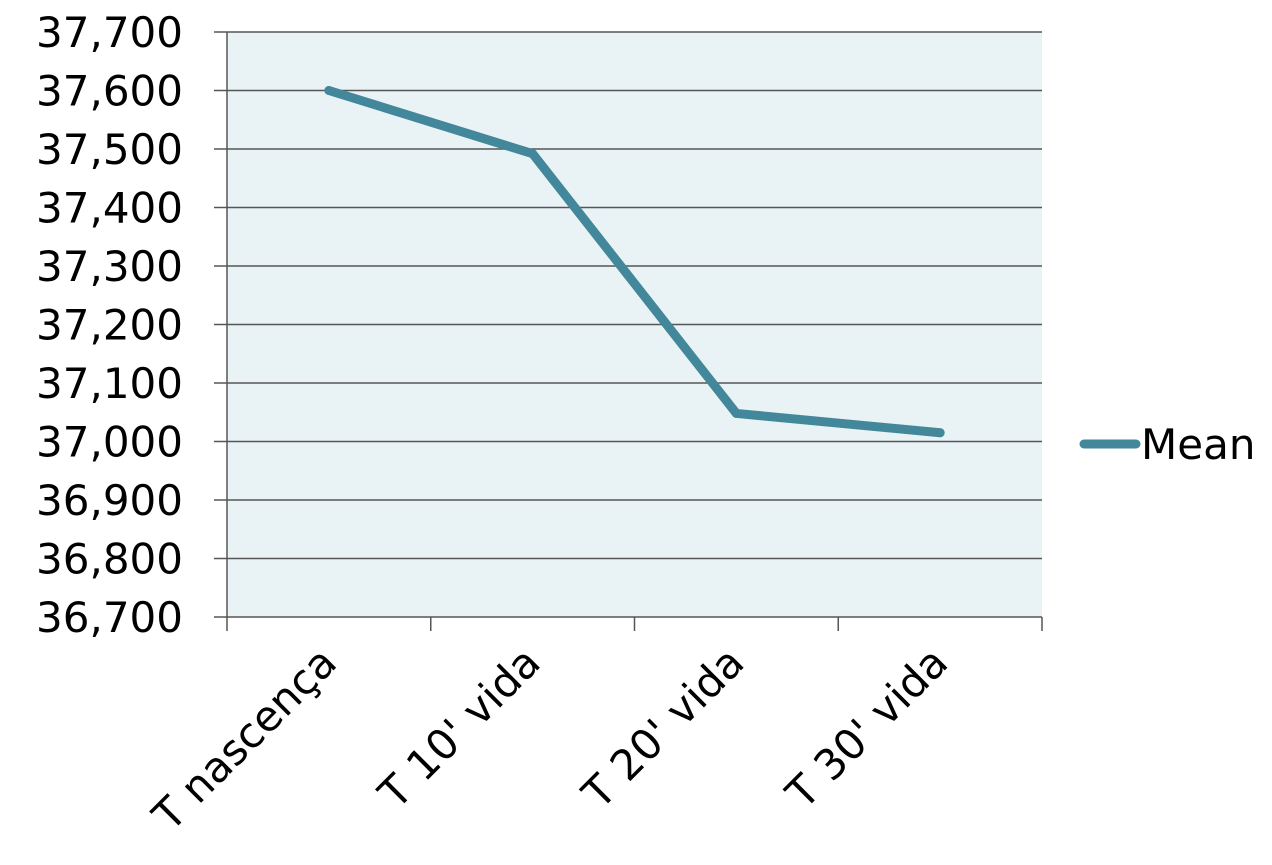  Describe the element at coordinates (244, 738) in the screenshot. I see `x-tick-label: T nascença` at that location.